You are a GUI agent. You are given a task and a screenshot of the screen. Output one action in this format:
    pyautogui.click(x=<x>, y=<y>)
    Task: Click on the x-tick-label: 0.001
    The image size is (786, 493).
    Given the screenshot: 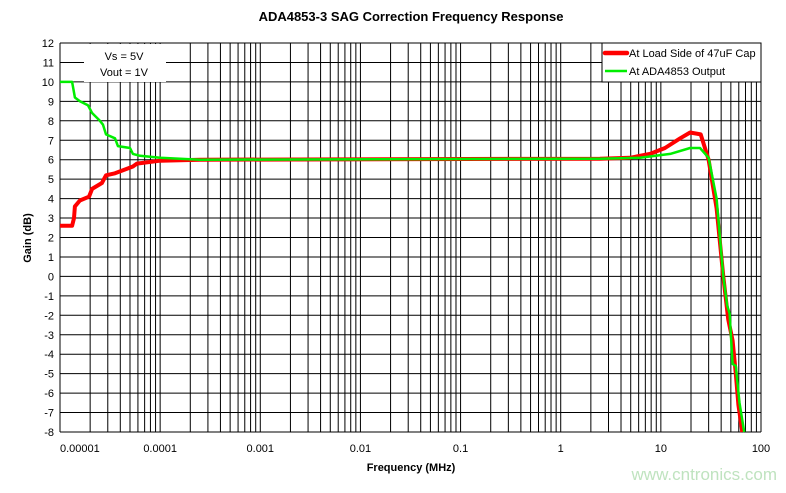 What is the action you would take?
    pyautogui.click(x=261, y=449)
    